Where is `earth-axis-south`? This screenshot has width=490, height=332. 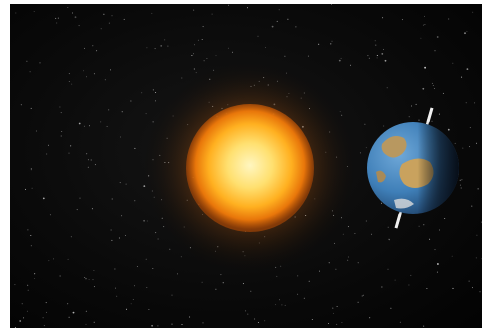 earth-axis-south is located at coordinates (398, 221).